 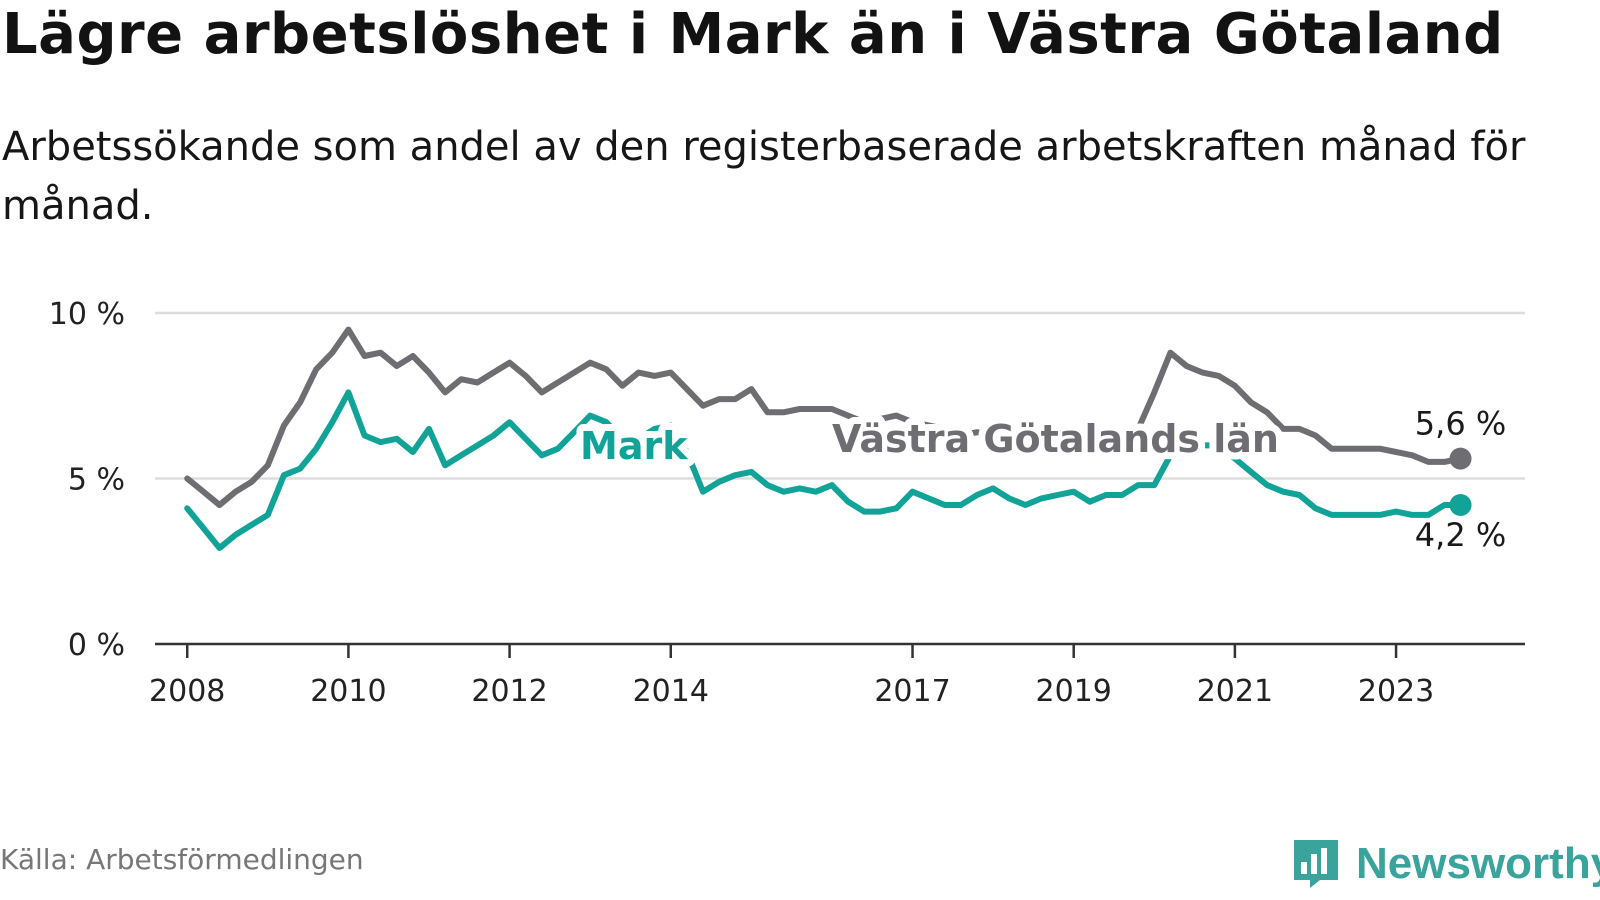 I want to click on x-tick-label-2019: 2019, so click(x=1074, y=691).